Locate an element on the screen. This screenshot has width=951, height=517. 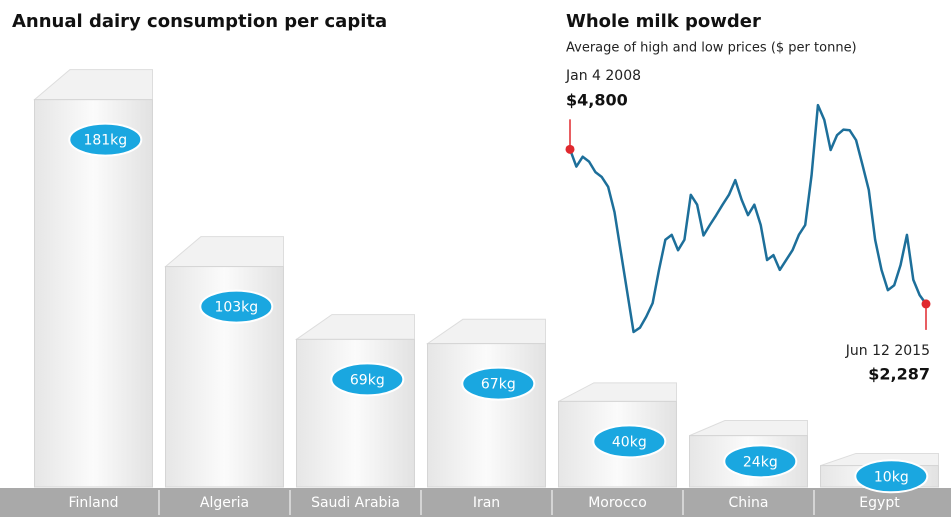
category-label: Algeria is located at coordinates (224, 503).